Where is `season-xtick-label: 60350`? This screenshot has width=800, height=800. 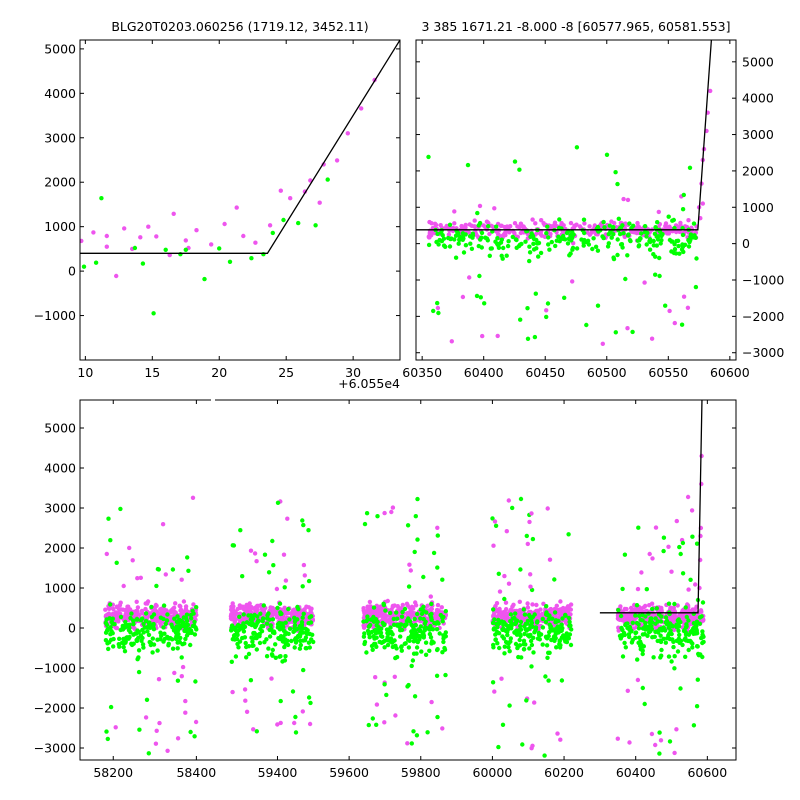
season-xtick-label: 60350 is located at coordinates (422, 372).